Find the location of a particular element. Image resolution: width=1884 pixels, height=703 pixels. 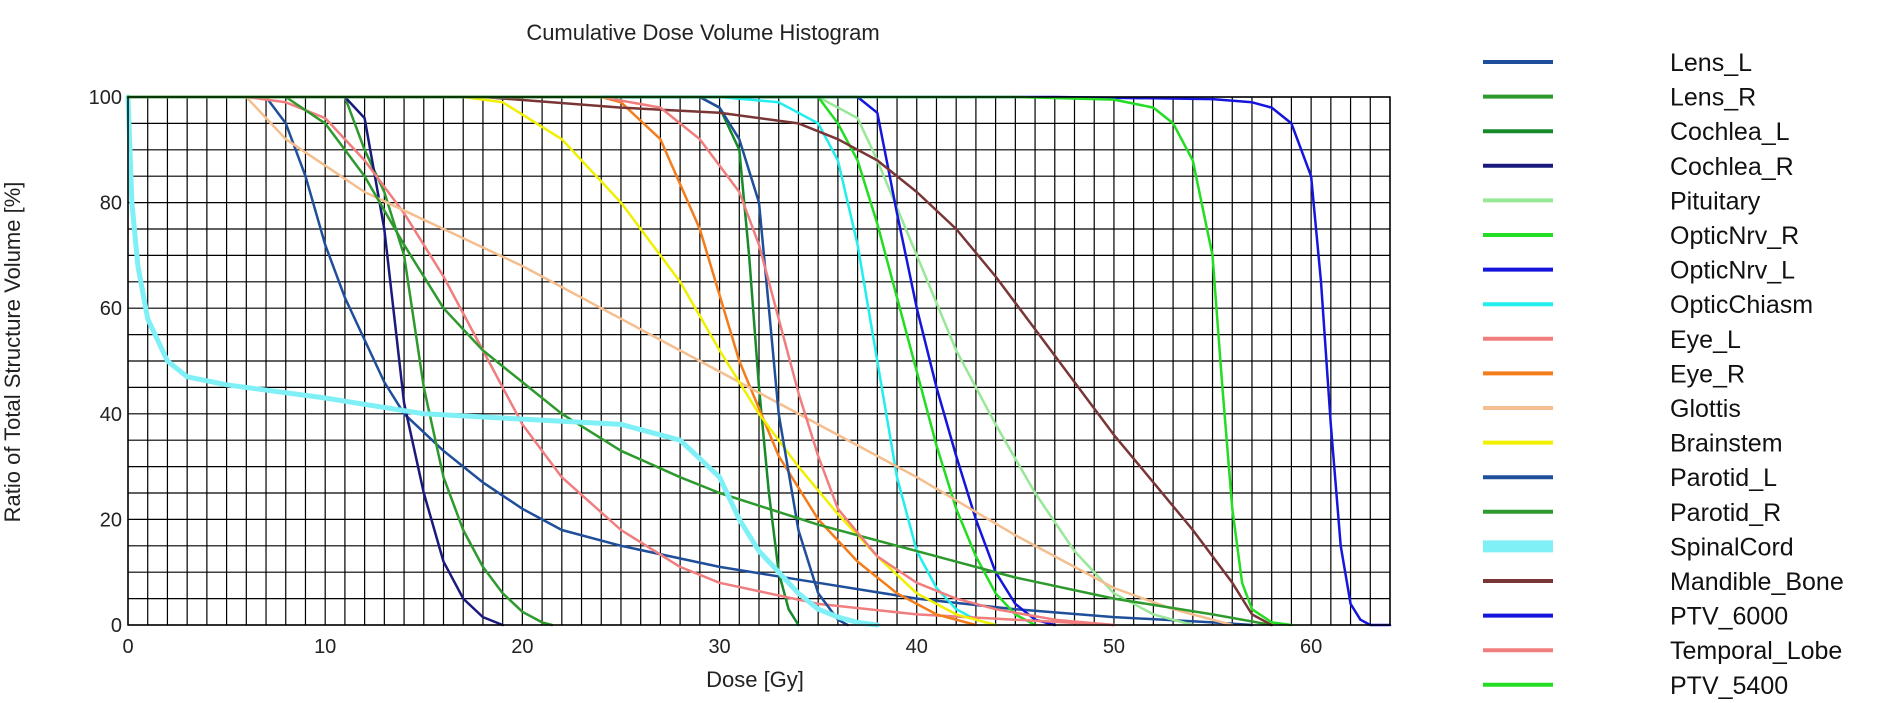

x-axis-label: Dose [Gy] is located at coordinates (755, 679).